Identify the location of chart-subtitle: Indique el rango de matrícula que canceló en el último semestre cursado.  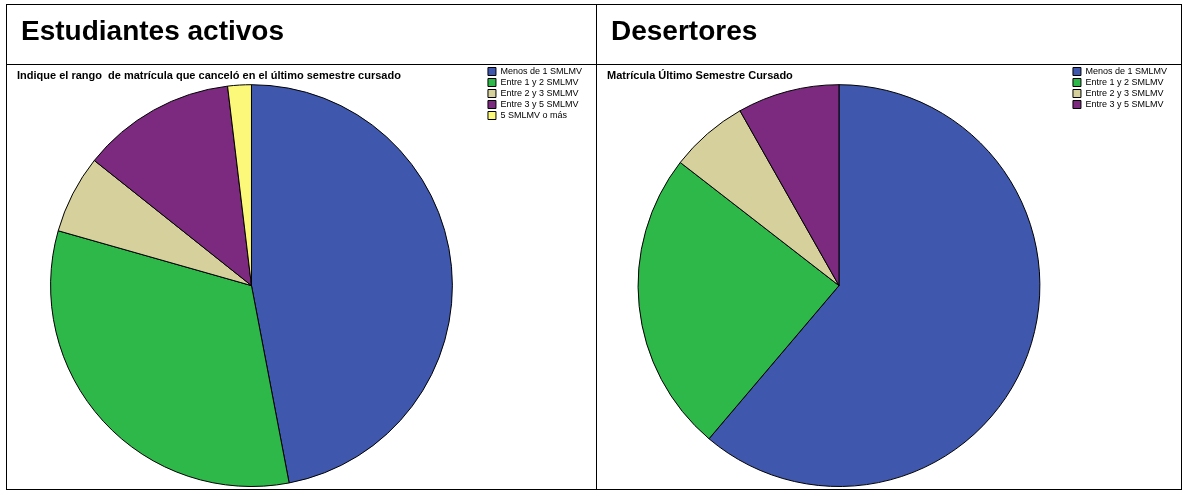
(209, 74).